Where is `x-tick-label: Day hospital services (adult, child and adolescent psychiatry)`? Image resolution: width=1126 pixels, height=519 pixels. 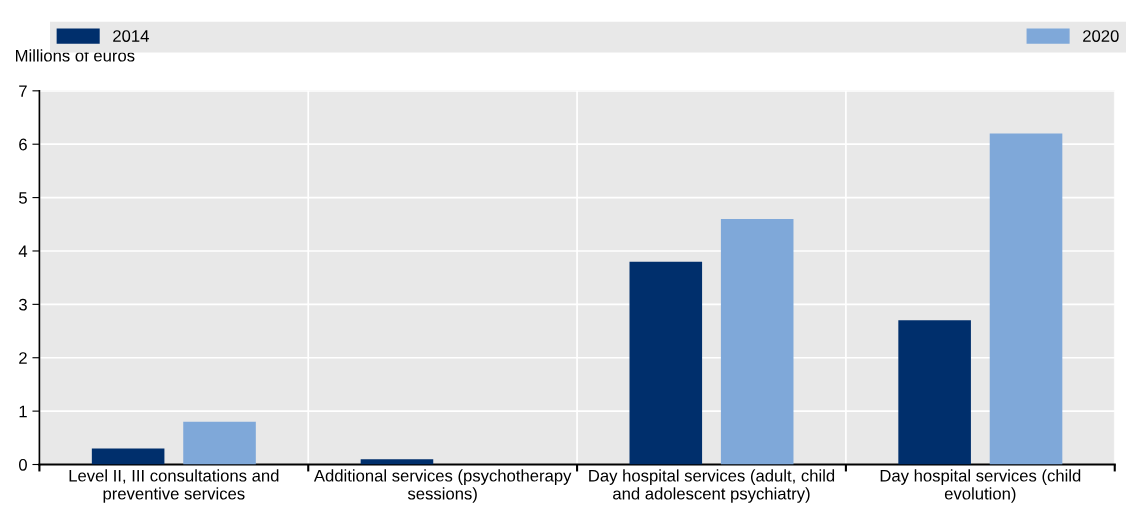 x-tick-label: Day hospital services (adult, child and adolescent psychiatry) is located at coordinates (712, 486).